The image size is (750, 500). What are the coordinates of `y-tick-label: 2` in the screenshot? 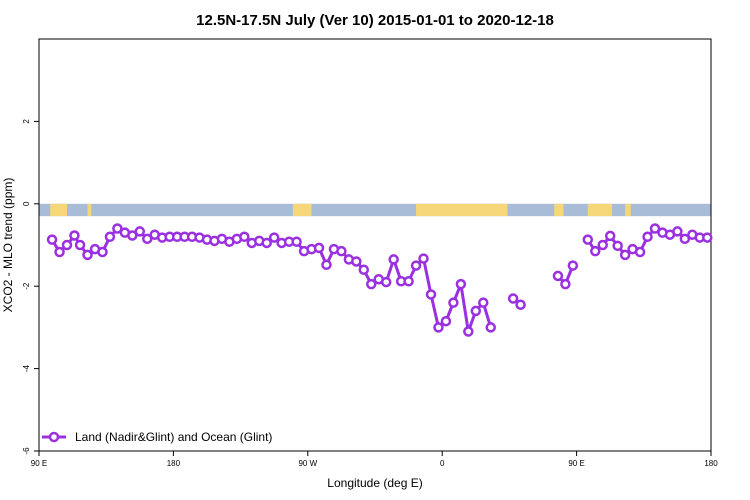 It's located at (26, 121).